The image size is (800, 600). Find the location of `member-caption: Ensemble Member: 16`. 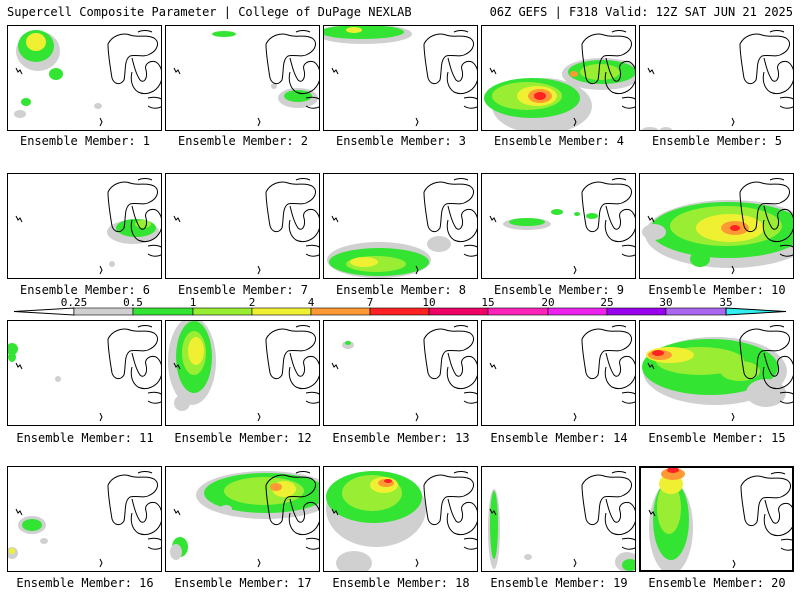

member-caption: Ensemble Member: 16 is located at coordinates (85, 583).